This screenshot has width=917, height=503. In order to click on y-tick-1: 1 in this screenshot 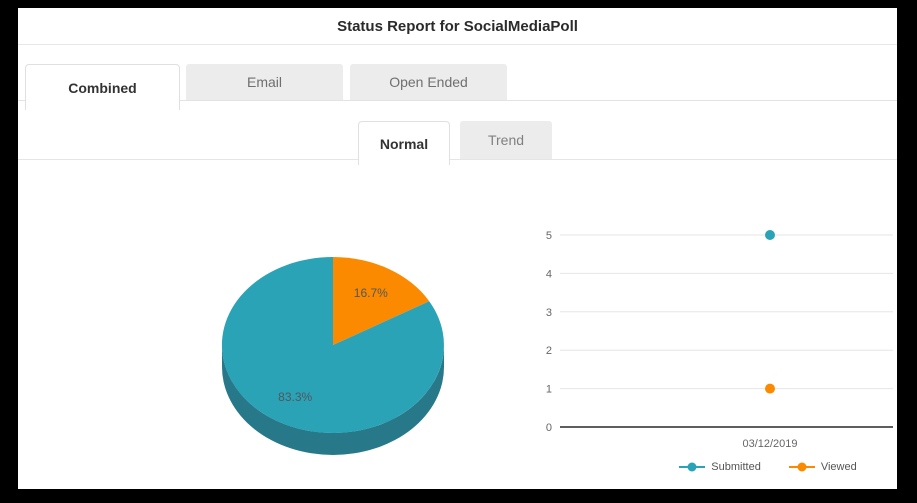, I will do `click(549, 390)`.